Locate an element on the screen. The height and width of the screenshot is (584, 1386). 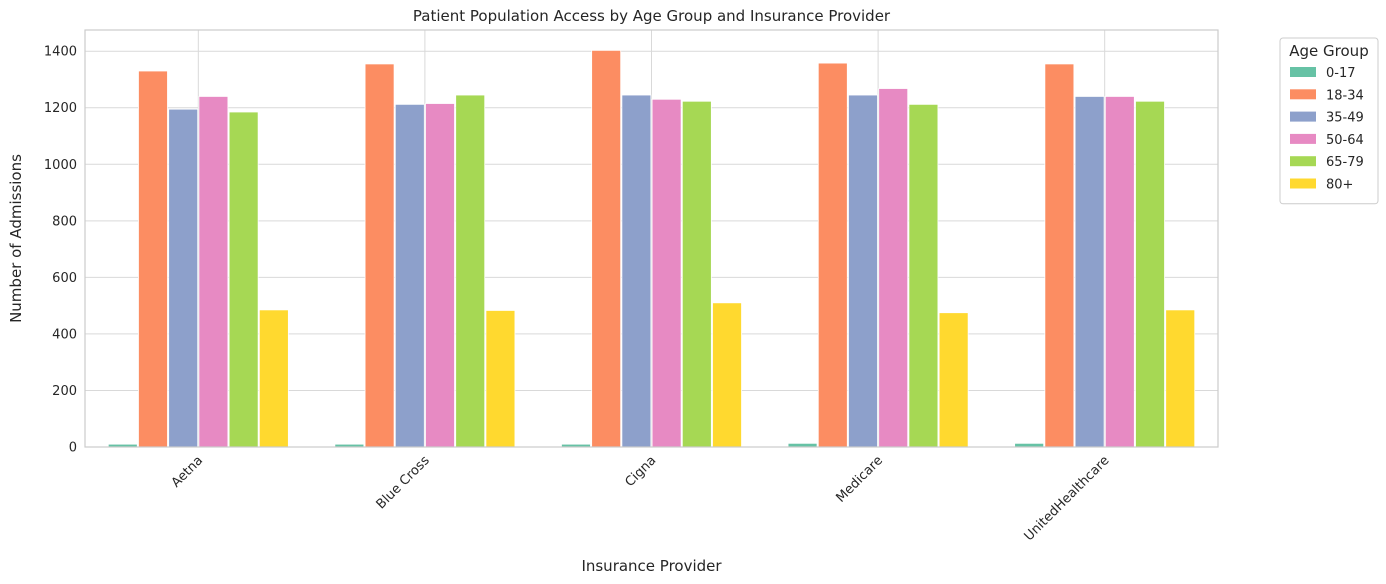
x-tick-label: Medicare is located at coordinates (859, 479).